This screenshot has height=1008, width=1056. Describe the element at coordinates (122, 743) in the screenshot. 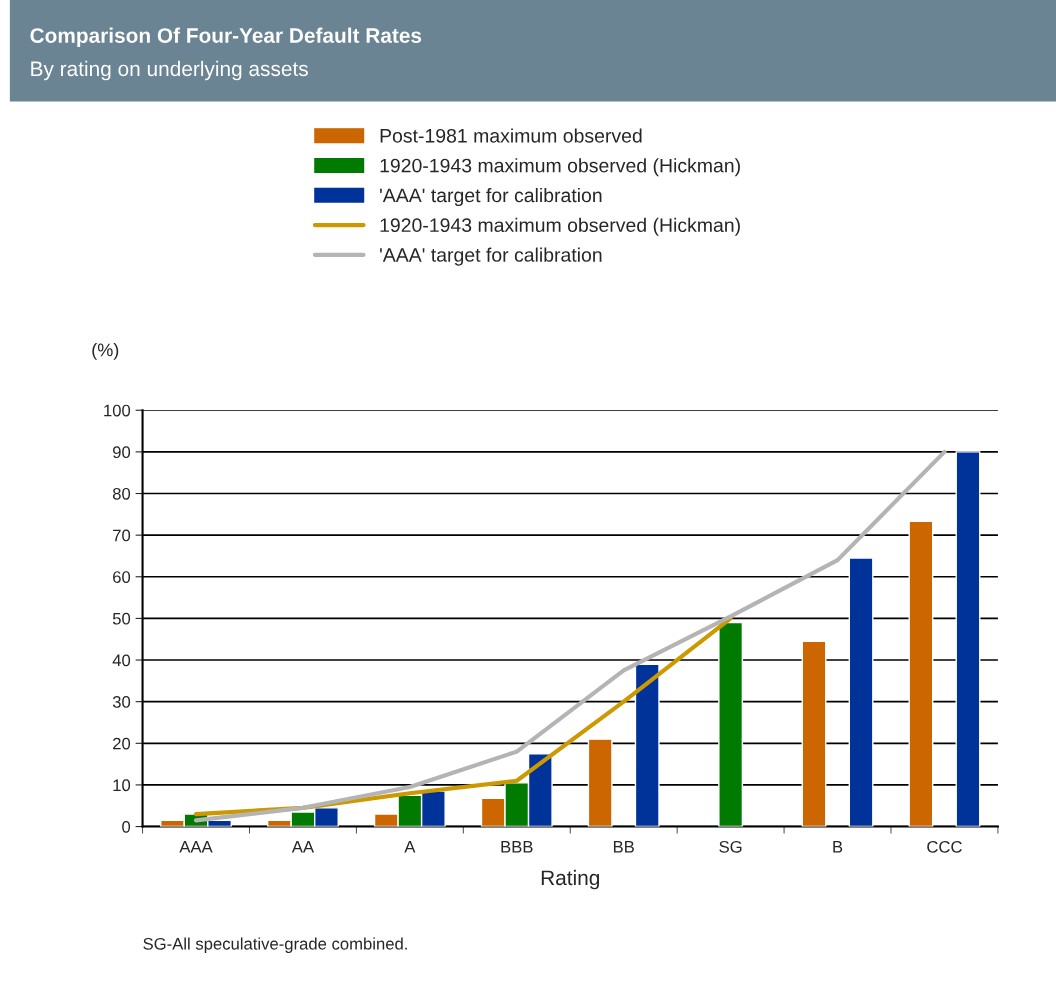

I see `y-tick-label: 20` at that location.